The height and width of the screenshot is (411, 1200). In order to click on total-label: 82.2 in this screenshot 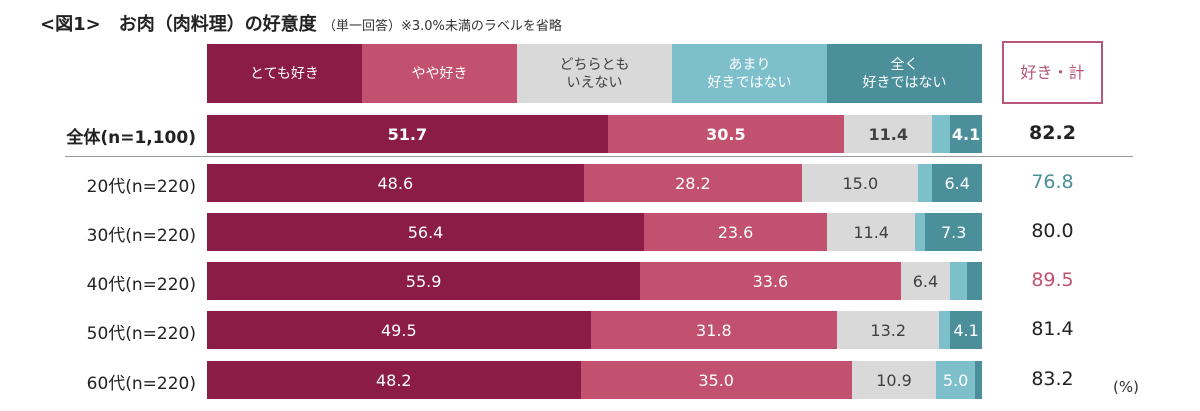, I will do `click(1052, 133)`.